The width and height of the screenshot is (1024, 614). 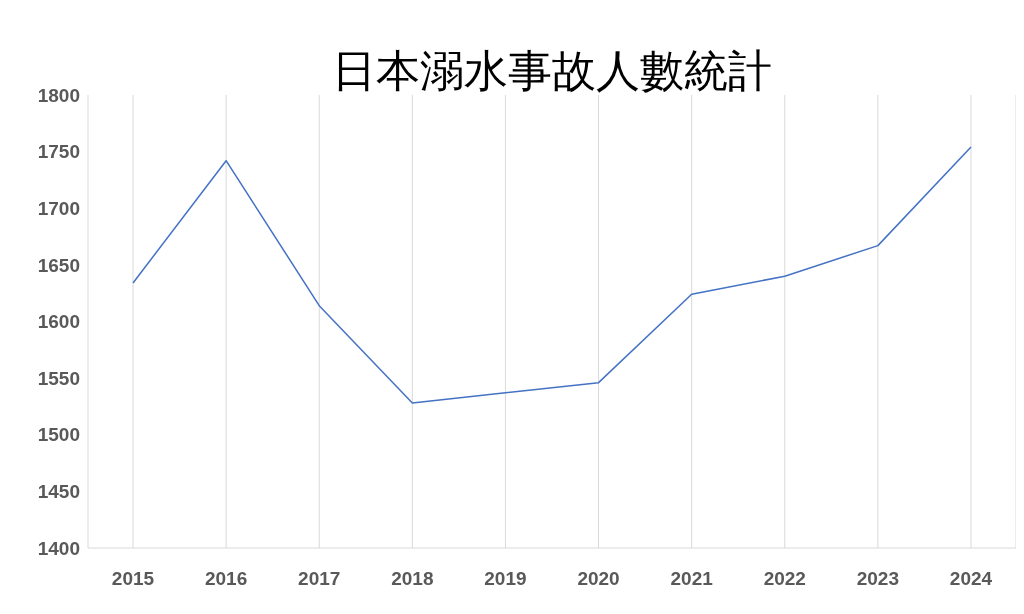 What do you see at coordinates (58, 265) in the screenshot?
I see `y-tick-label: 1650` at bounding box center [58, 265].